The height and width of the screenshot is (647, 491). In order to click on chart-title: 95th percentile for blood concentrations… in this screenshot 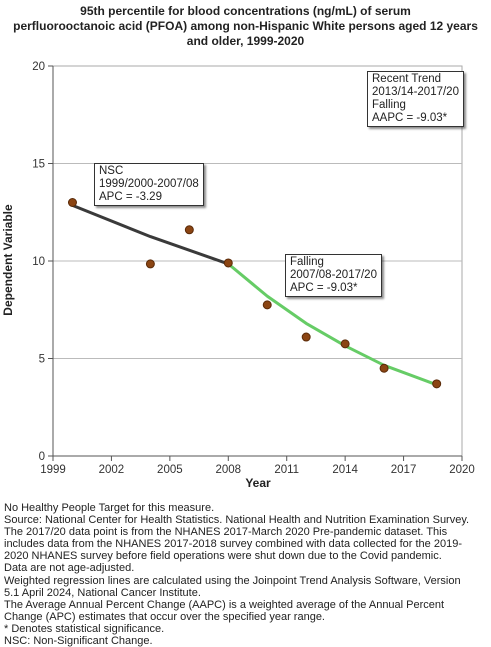, I will do `click(245, 26)`.